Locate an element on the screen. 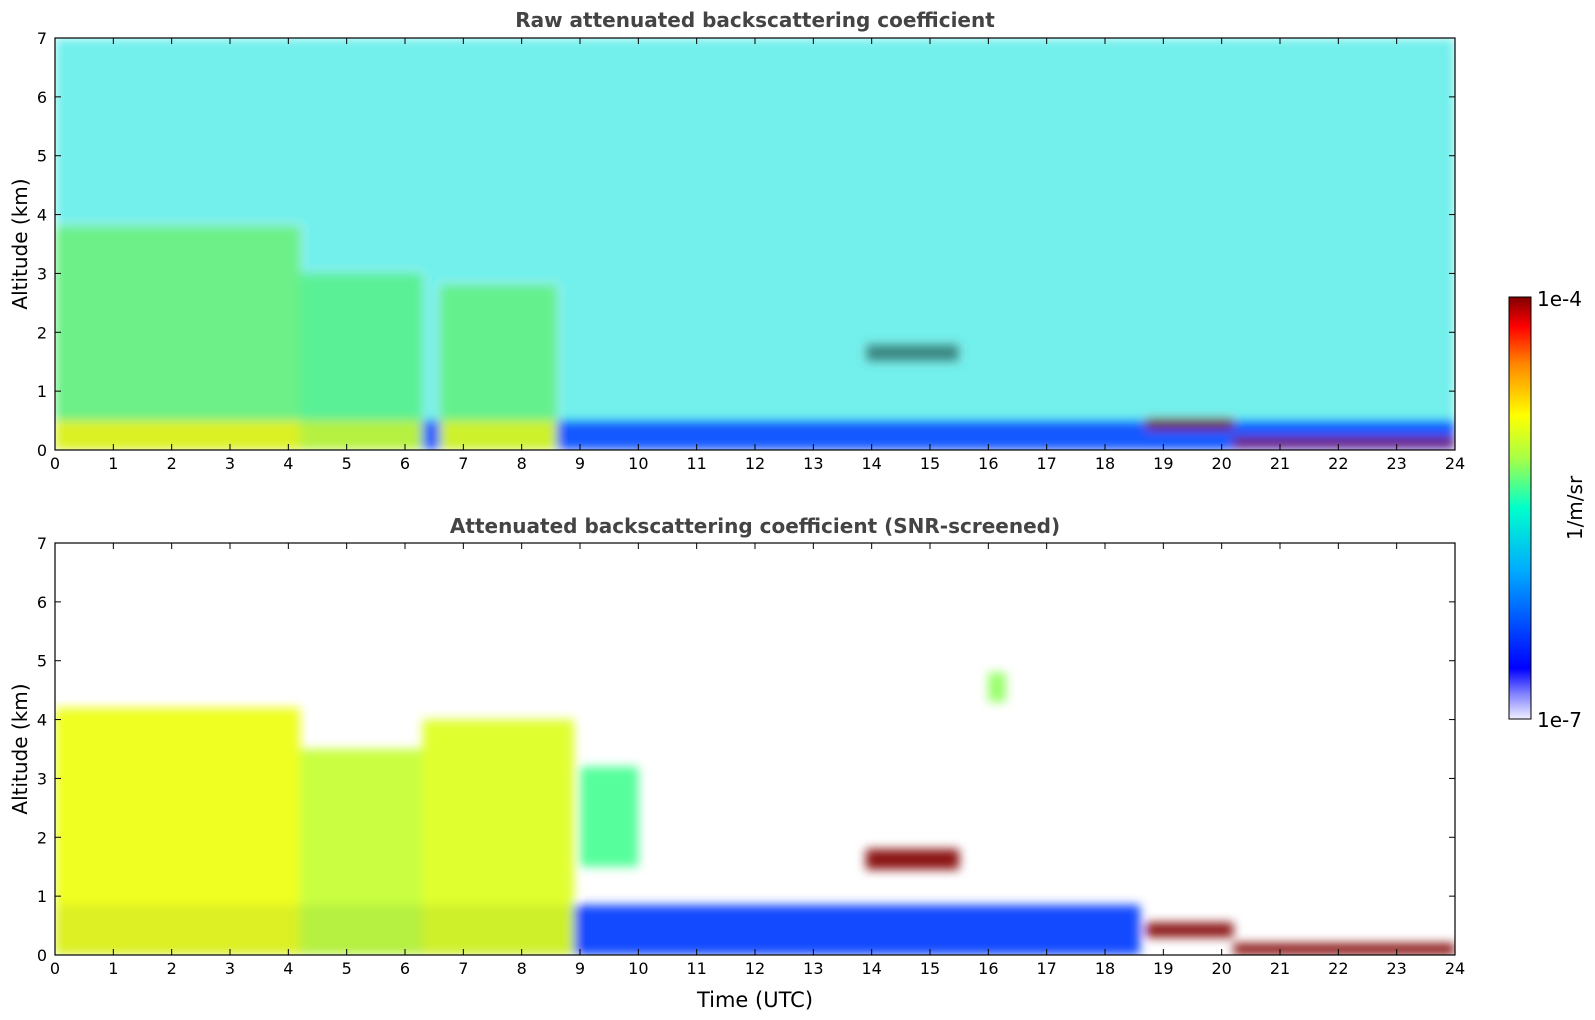 The width and height of the screenshot is (1595, 1020). colorbar: 1e-4 1e-7 1/m/sr is located at coordinates (1547, 509).